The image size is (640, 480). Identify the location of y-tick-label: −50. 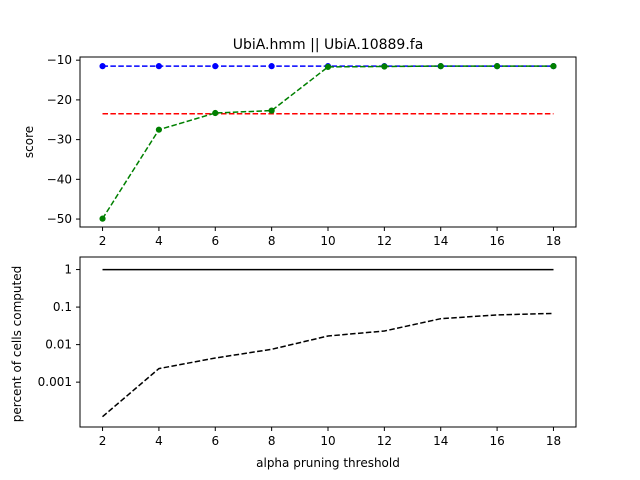
(59, 219).